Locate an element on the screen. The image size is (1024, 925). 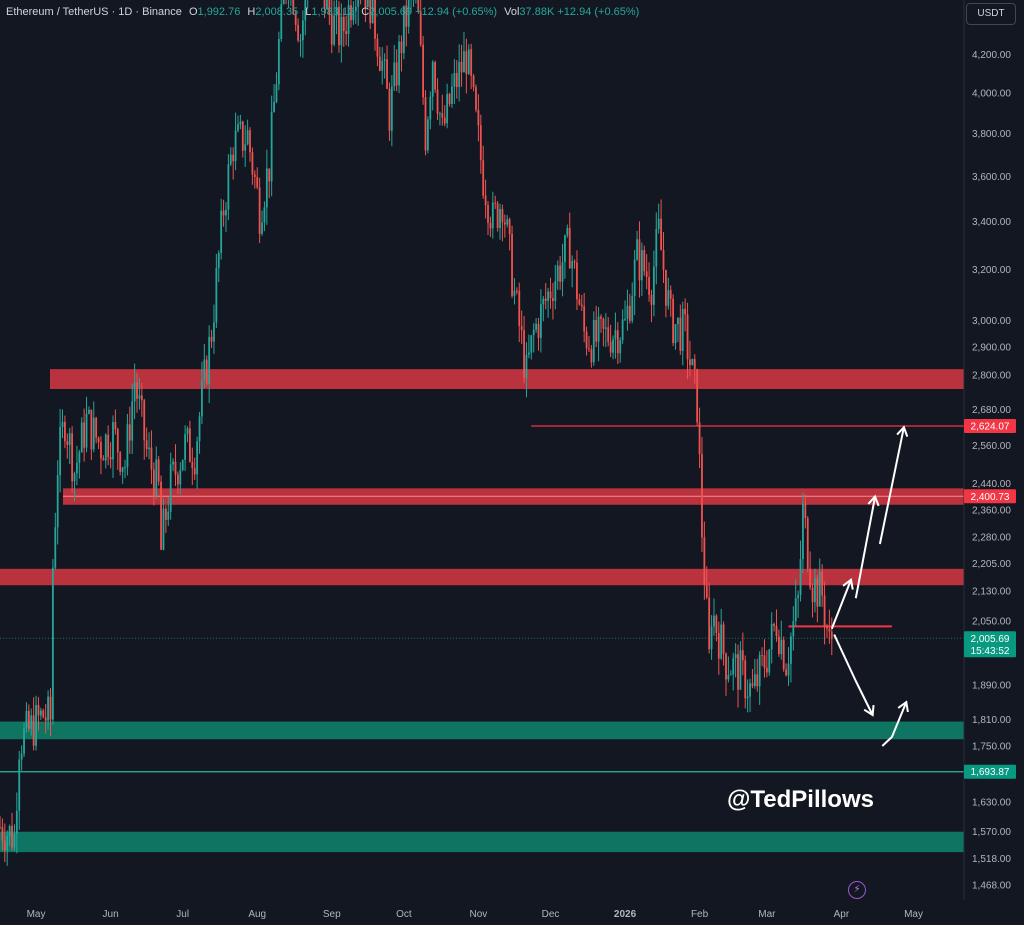
y-tick-label: 1,570.00 is located at coordinates (991, 832).